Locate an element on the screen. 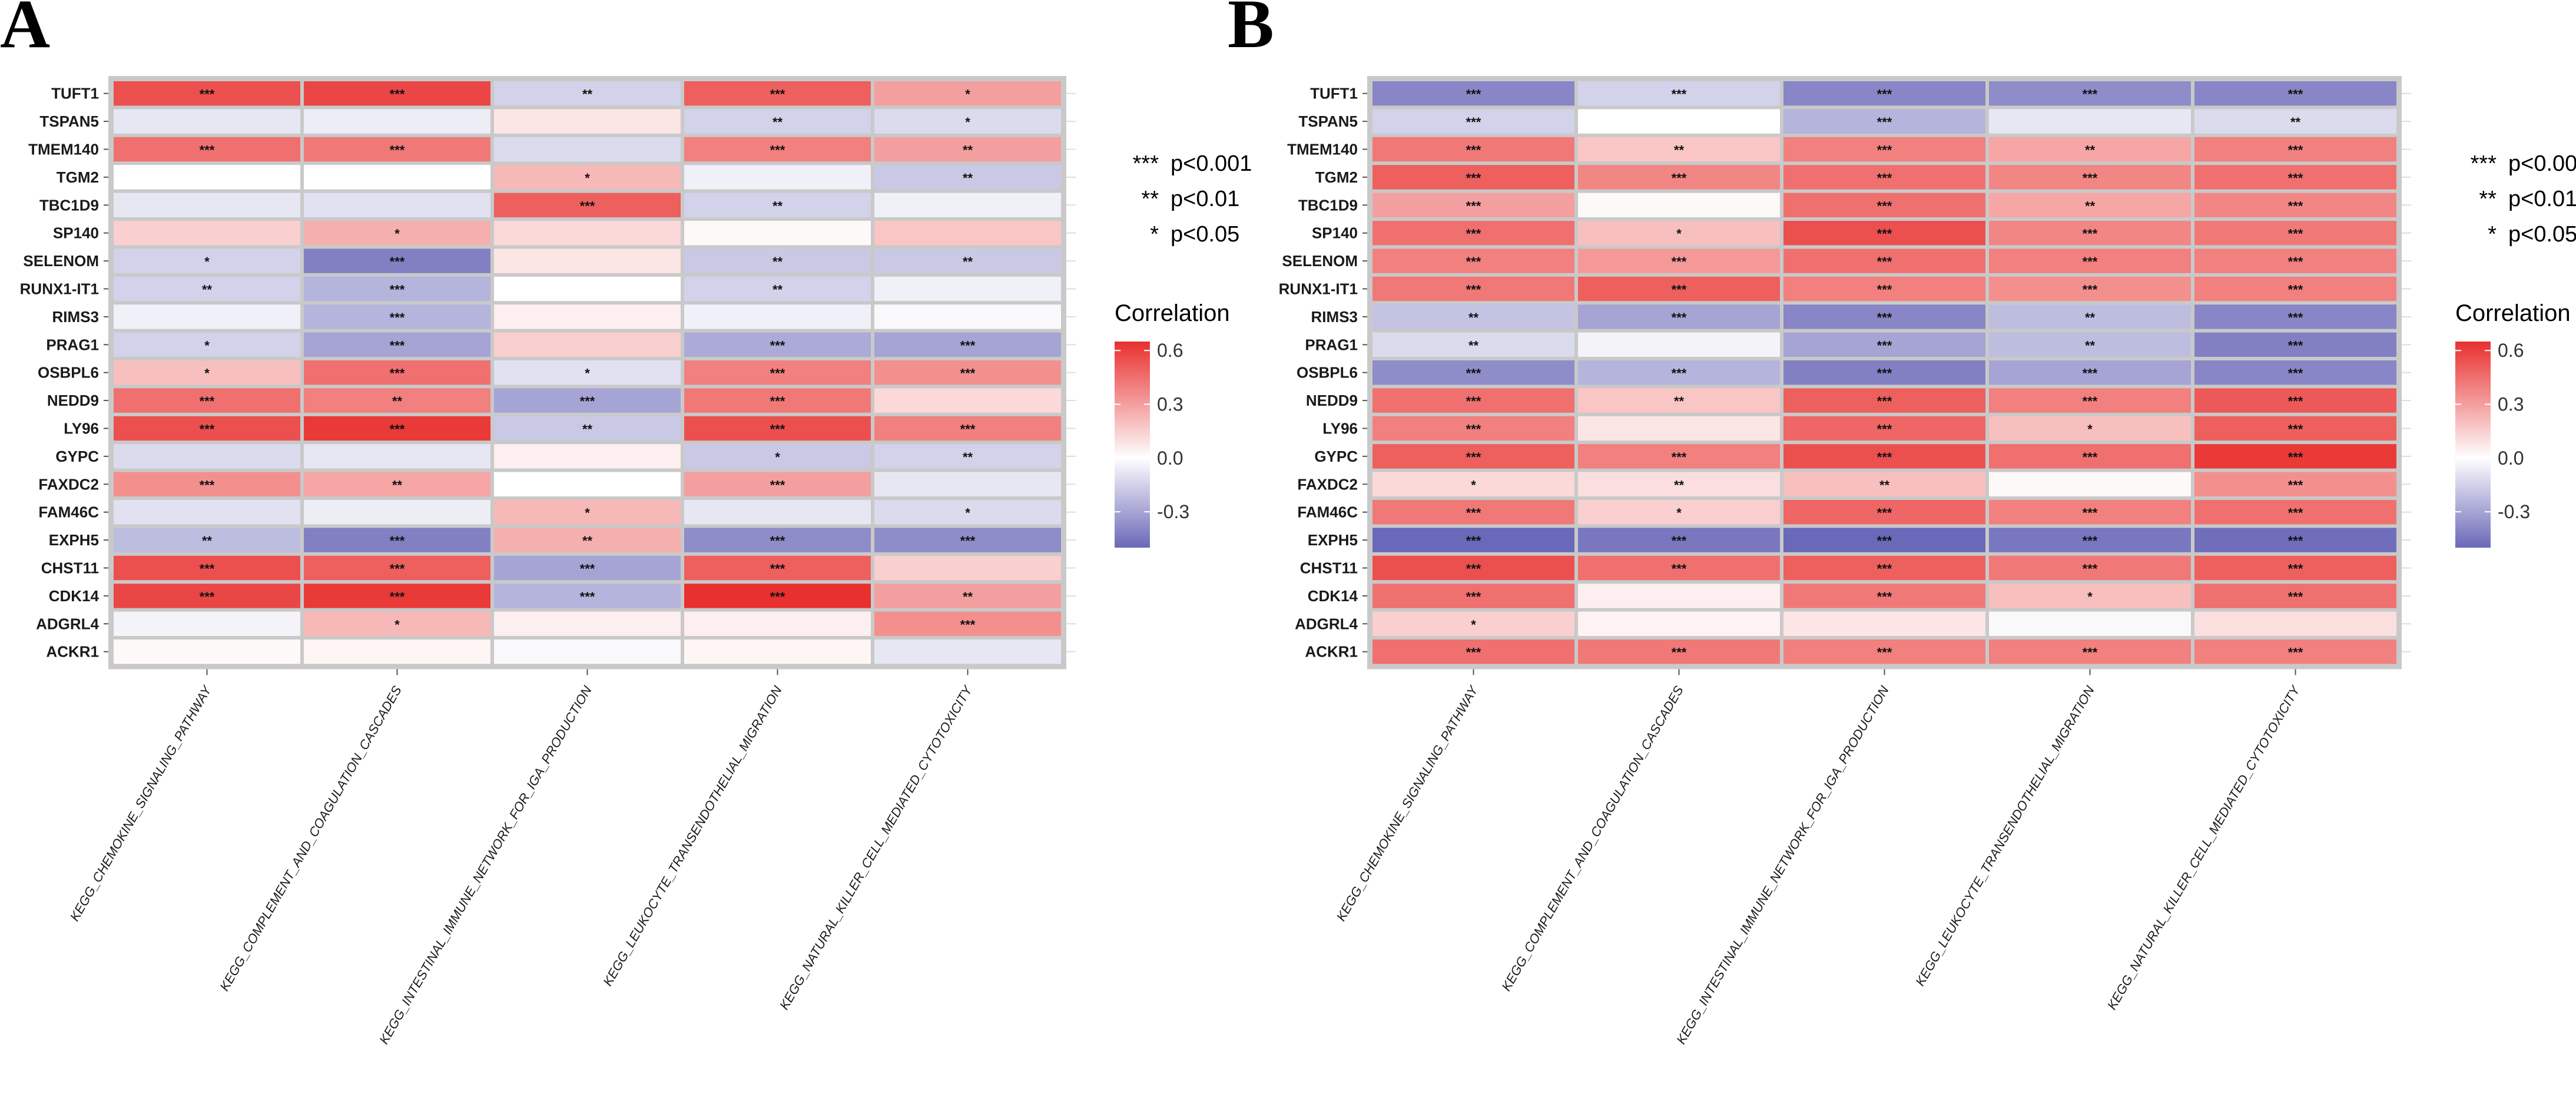  row-label: SP140 is located at coordinates (1335, 233).